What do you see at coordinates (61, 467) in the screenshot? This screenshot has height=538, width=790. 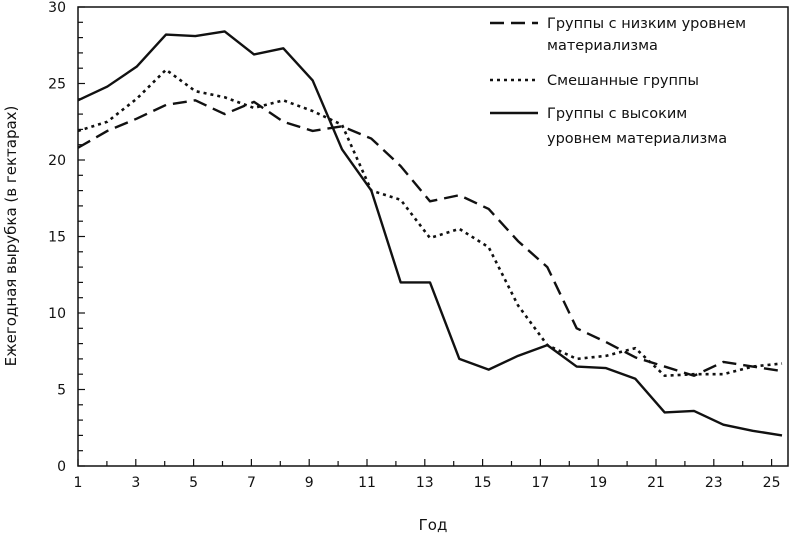 I see `y-tick-label: 0` at bounding box center [61, 467].